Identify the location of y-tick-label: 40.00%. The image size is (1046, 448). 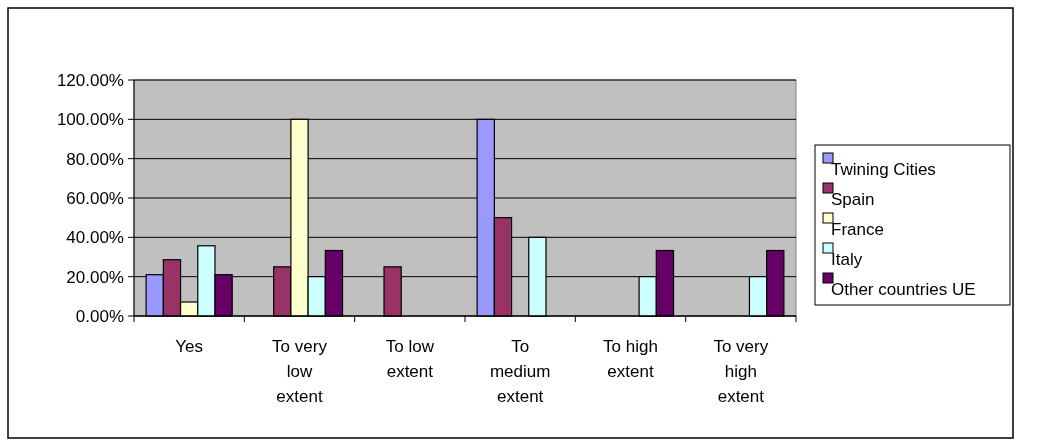
(95, 238).